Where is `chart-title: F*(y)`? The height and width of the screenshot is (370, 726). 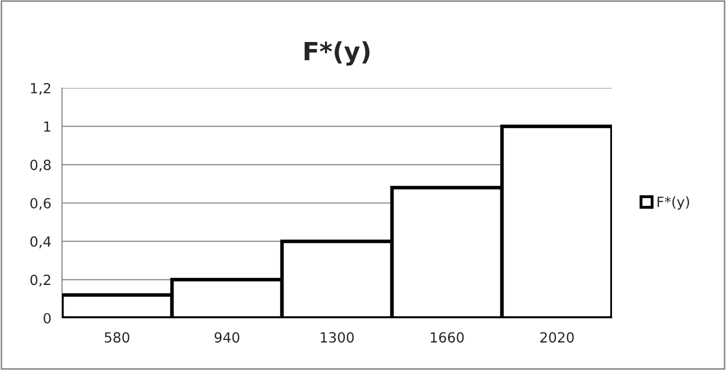 chart-title: F*(y) is located at coordinates (337, 53).